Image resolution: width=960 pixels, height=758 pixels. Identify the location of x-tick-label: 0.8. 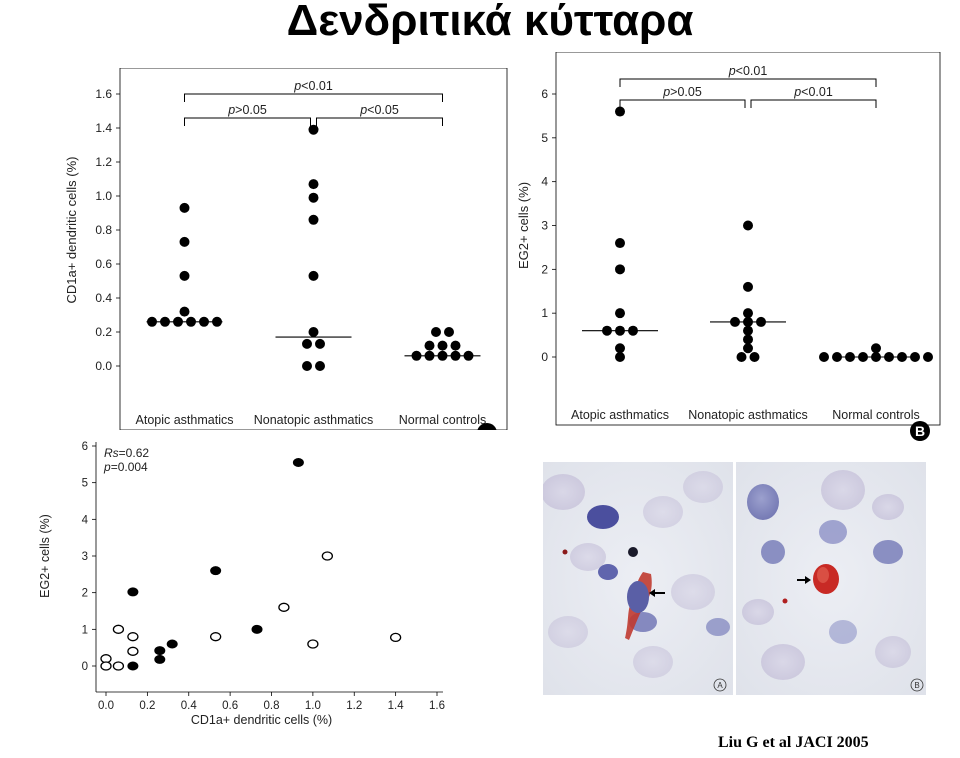
(272, 706).